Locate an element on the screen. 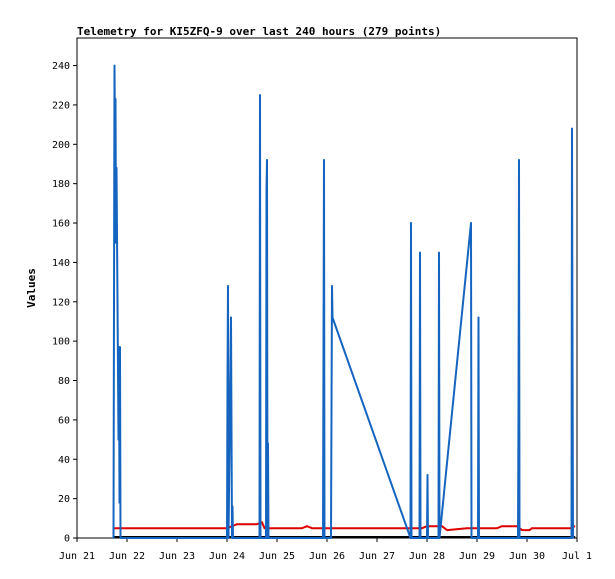  x-tick-label: Jun 25 is located at coordinates (277, 556).